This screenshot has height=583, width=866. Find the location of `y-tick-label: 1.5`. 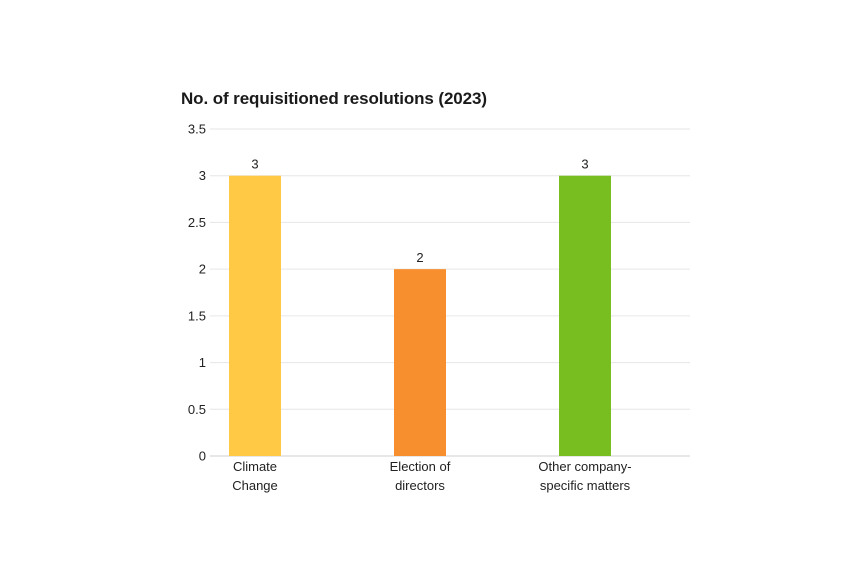

y-tick-label: 1.5 is located at coordinates (197, 315).